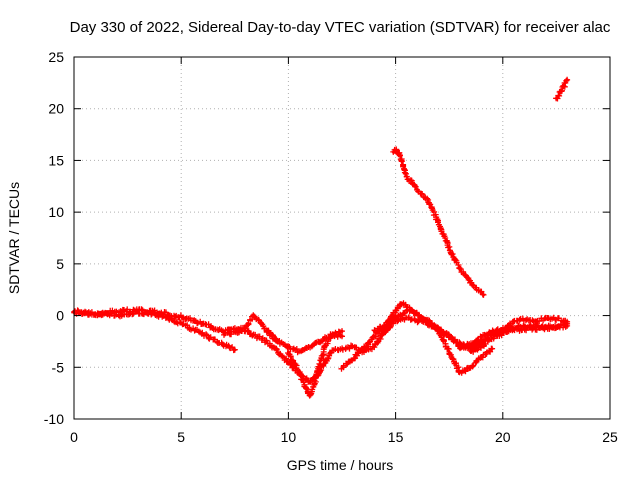 Image resolution: width=640 pixels, height=480 pixels. Describe the element at coordinates (74, 437) in the screenshot. I see `x-tick-label: 0` at that location.